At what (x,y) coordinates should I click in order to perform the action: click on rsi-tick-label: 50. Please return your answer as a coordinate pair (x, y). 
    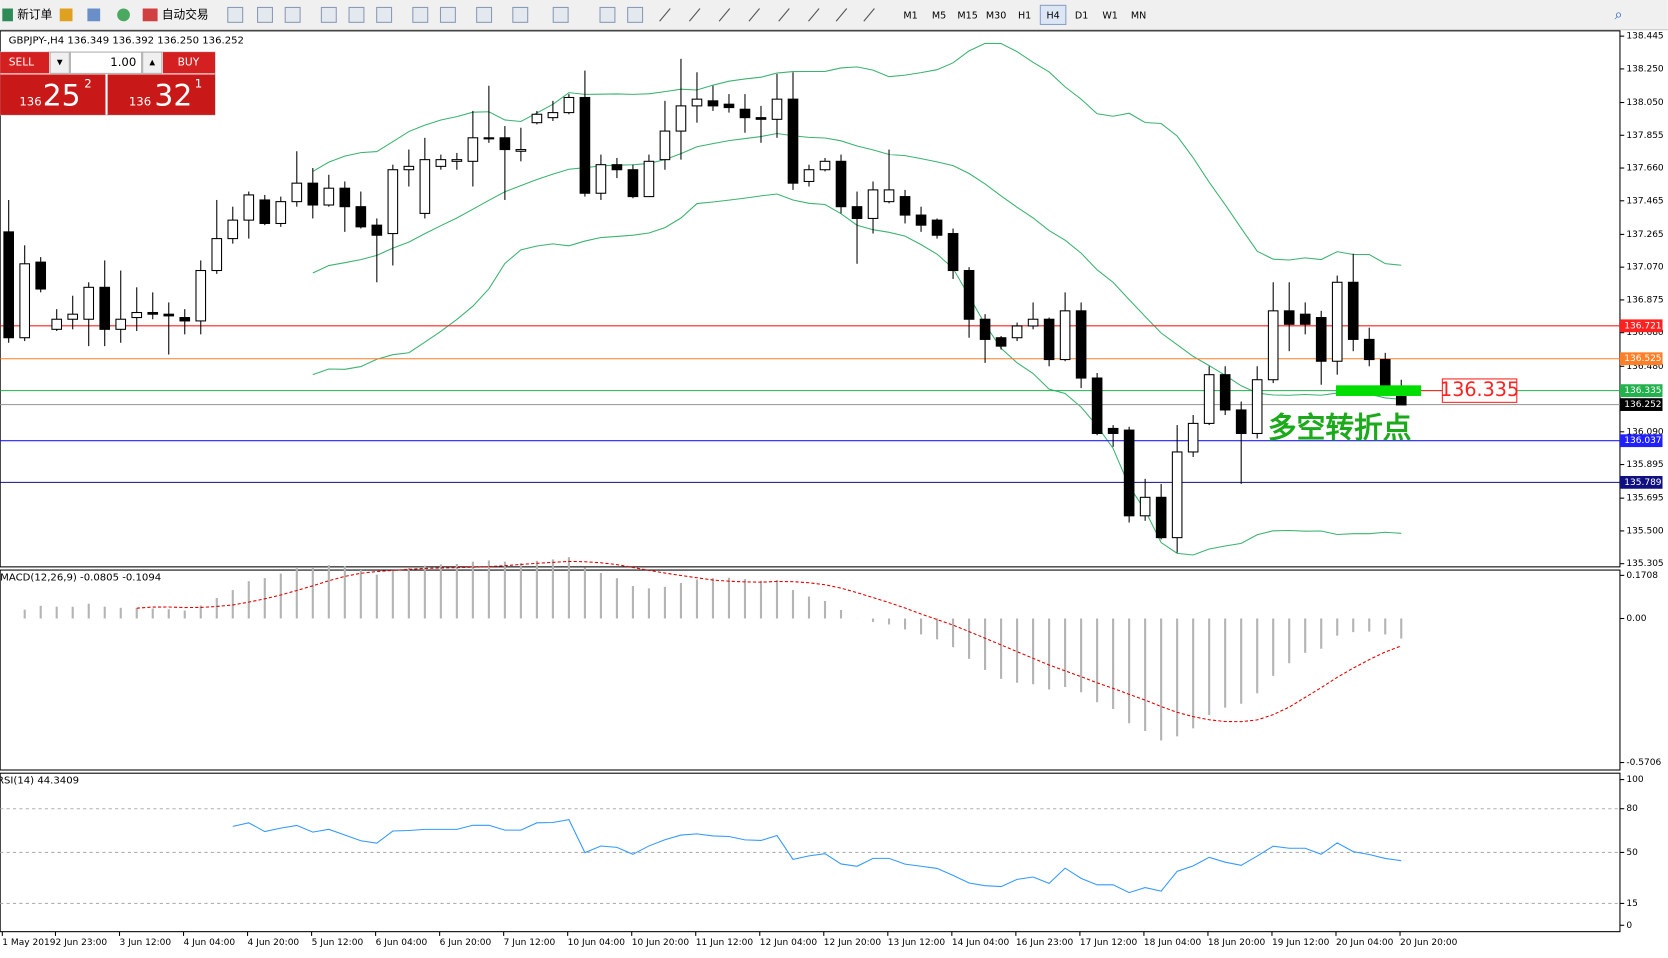
    Looking at the image, I should click on (1632, 853).